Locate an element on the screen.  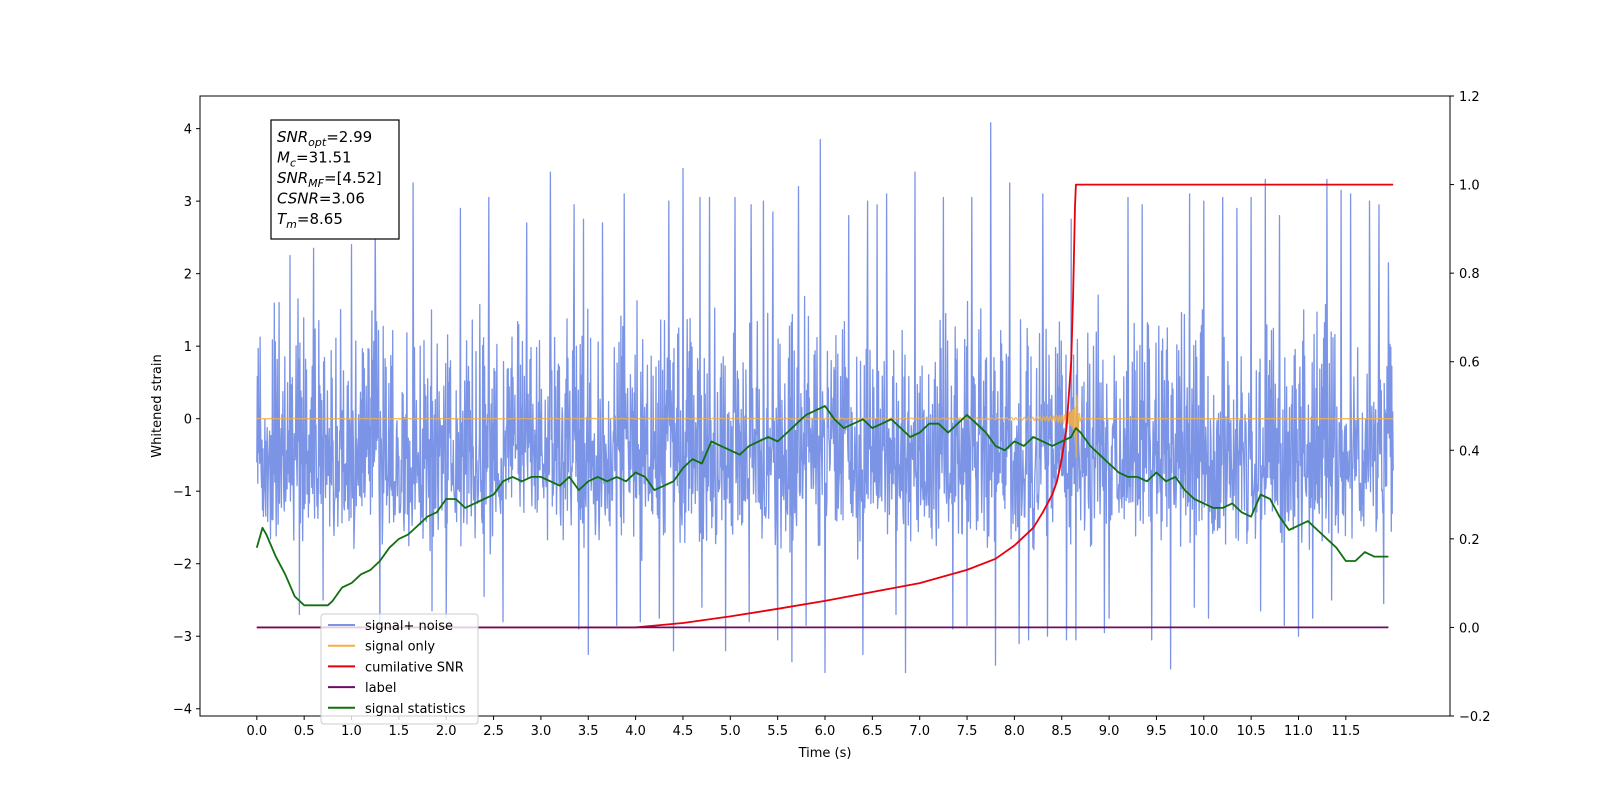
legend-frame is located at coordinates (399, 669).